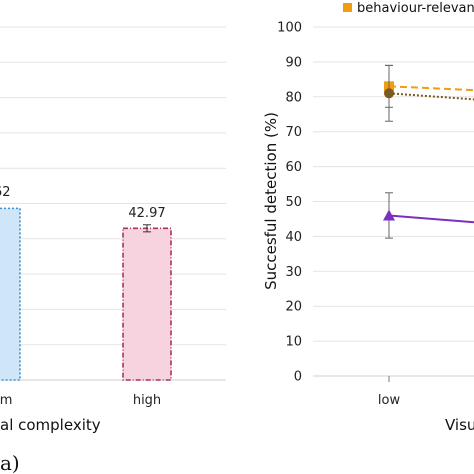 The image size is (474, 474). Describe the element at coordinates (147, 400) in the screenshot. I see `bar-category-label: high` at that location.